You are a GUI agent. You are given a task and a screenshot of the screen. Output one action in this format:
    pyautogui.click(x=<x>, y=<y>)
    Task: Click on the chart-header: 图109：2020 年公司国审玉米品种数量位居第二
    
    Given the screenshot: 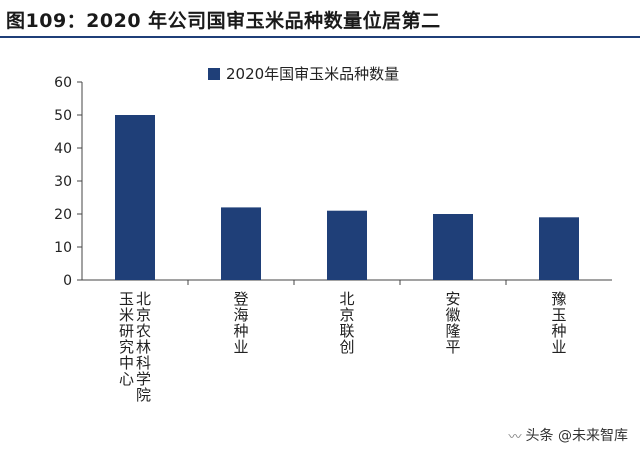 What is the action you would take?
    pyautogui.click(x=320, y=19)
    